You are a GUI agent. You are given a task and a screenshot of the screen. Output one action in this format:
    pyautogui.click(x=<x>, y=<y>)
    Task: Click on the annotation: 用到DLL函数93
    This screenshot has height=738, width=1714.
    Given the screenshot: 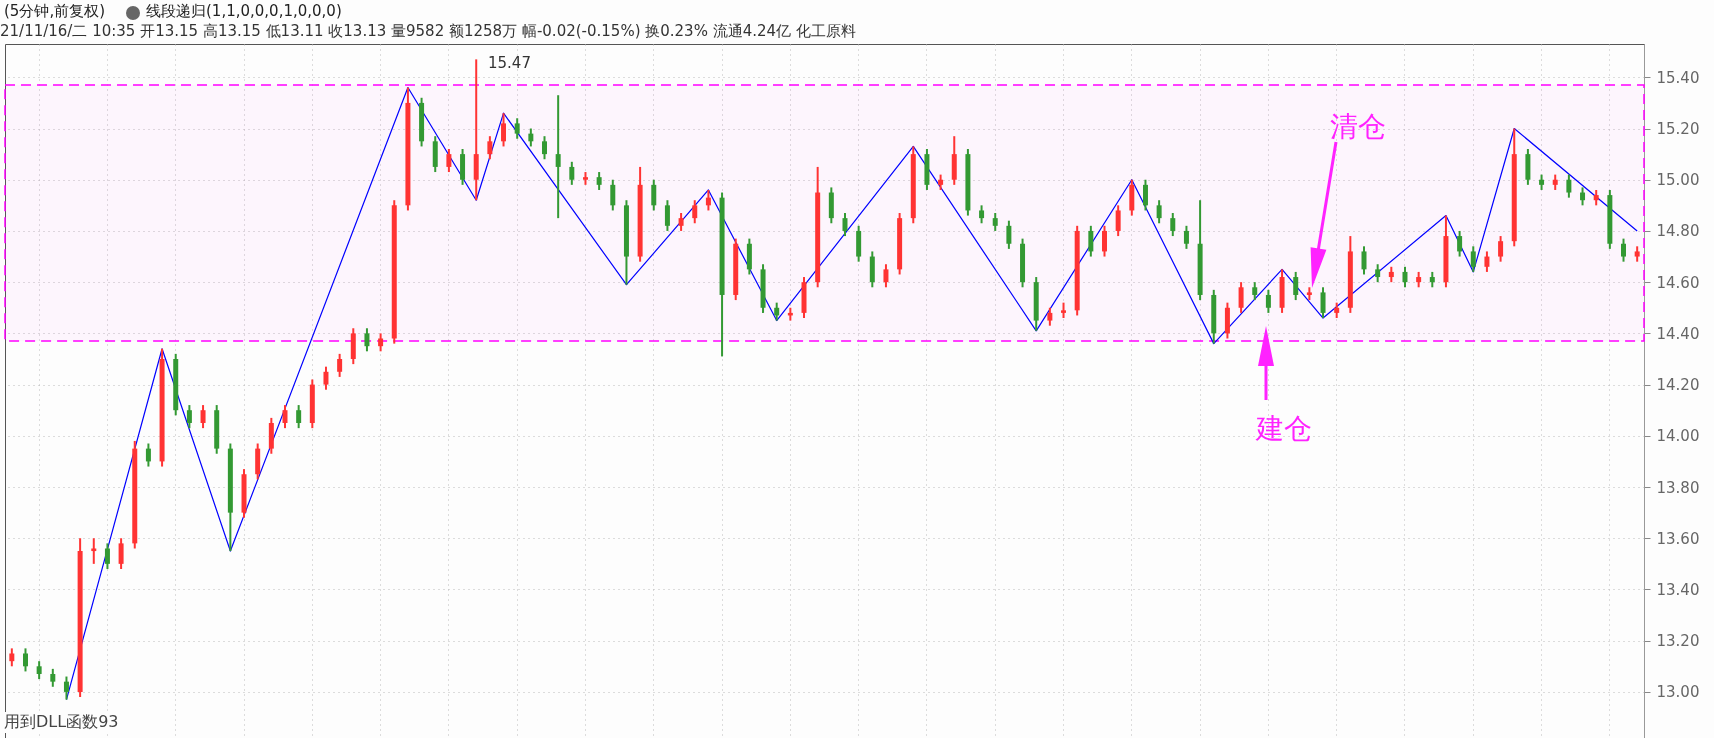 What is the action you would take?
    pyautogui.click(x=61, y=722)
    